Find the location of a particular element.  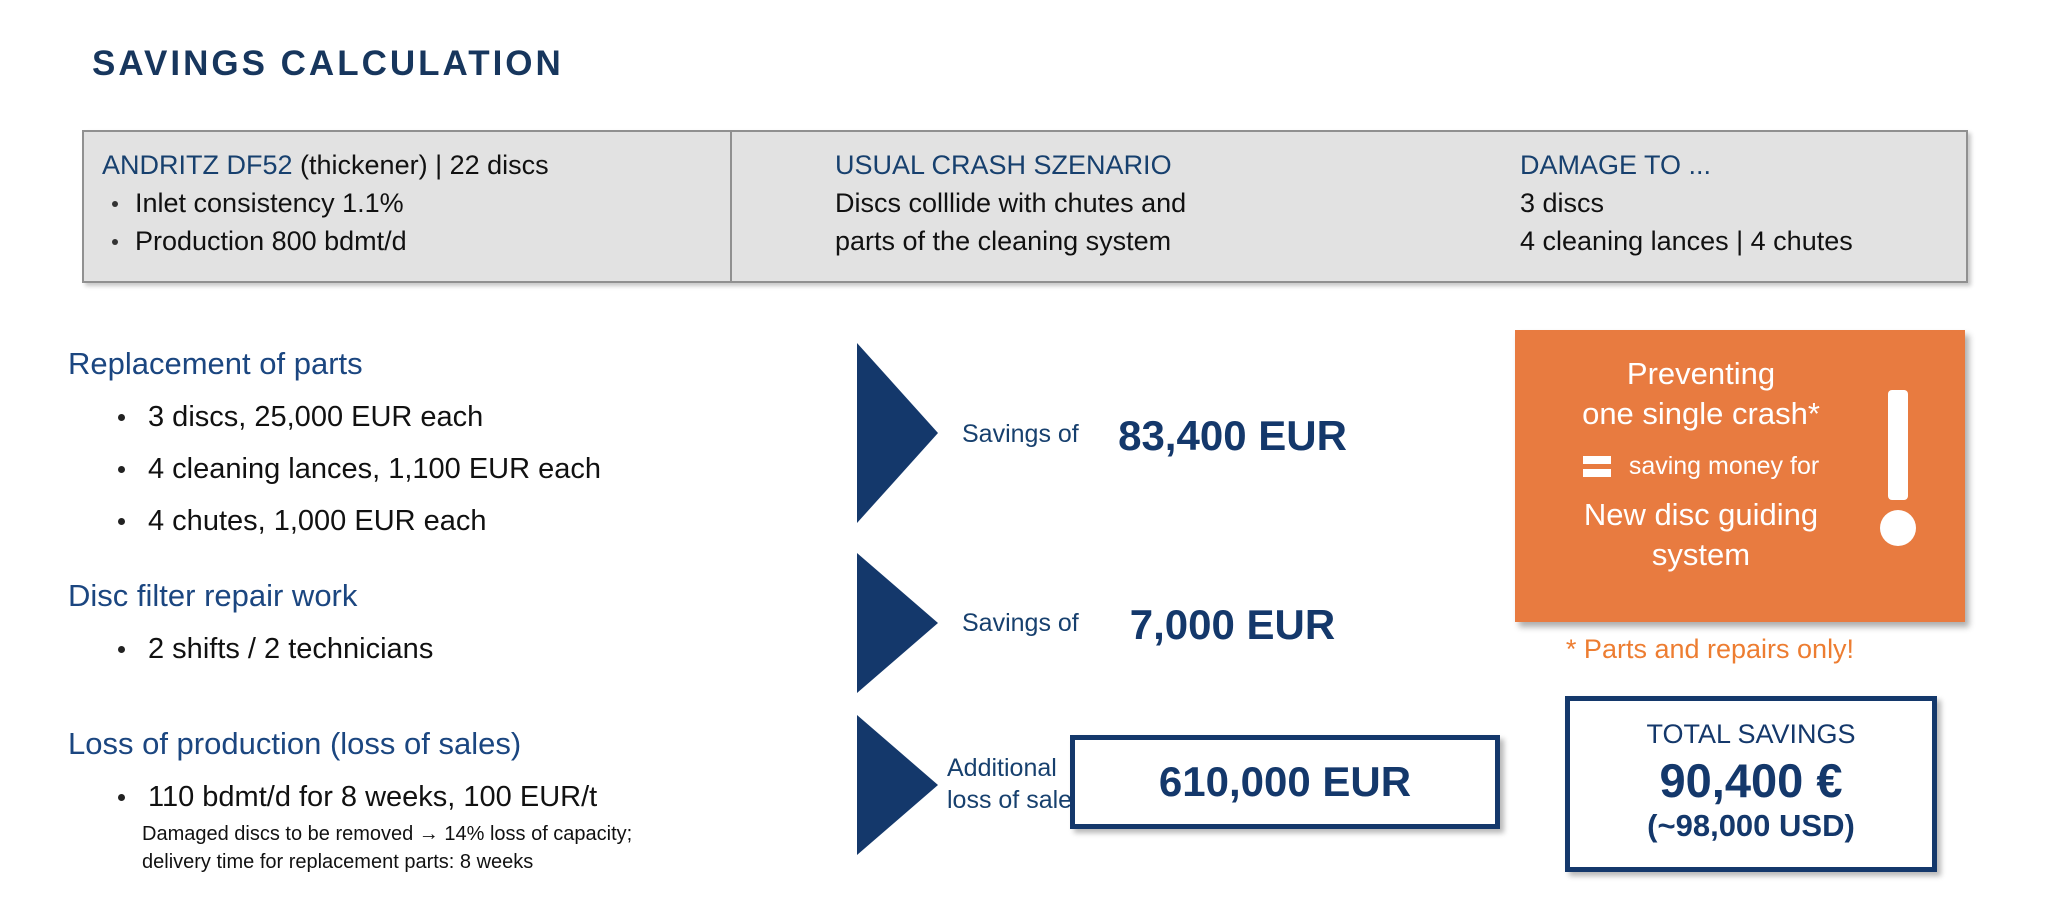

savings-amount: 83,400 EUR is located at coordinates (1232, 435).